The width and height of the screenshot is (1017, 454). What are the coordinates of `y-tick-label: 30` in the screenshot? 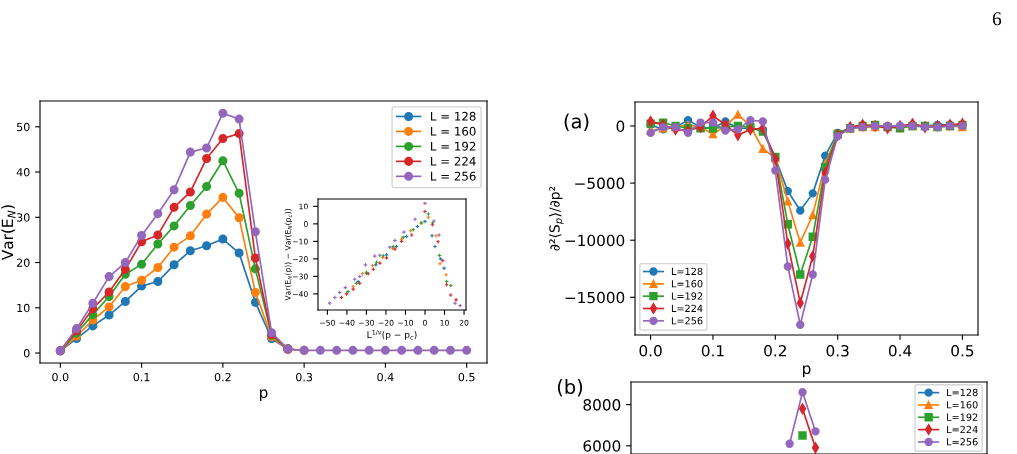 It's located at (23, 217).